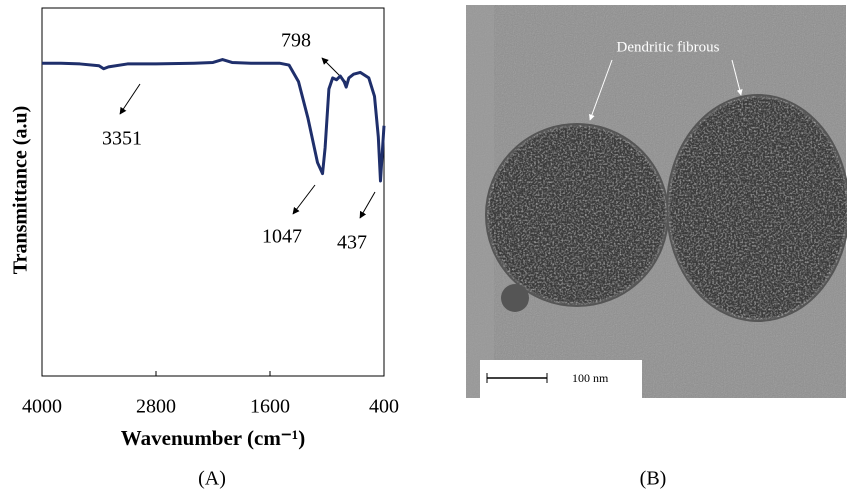 This screenshot has height=500, width=847. I want to click on peak-label: 437, so click(352, 243).